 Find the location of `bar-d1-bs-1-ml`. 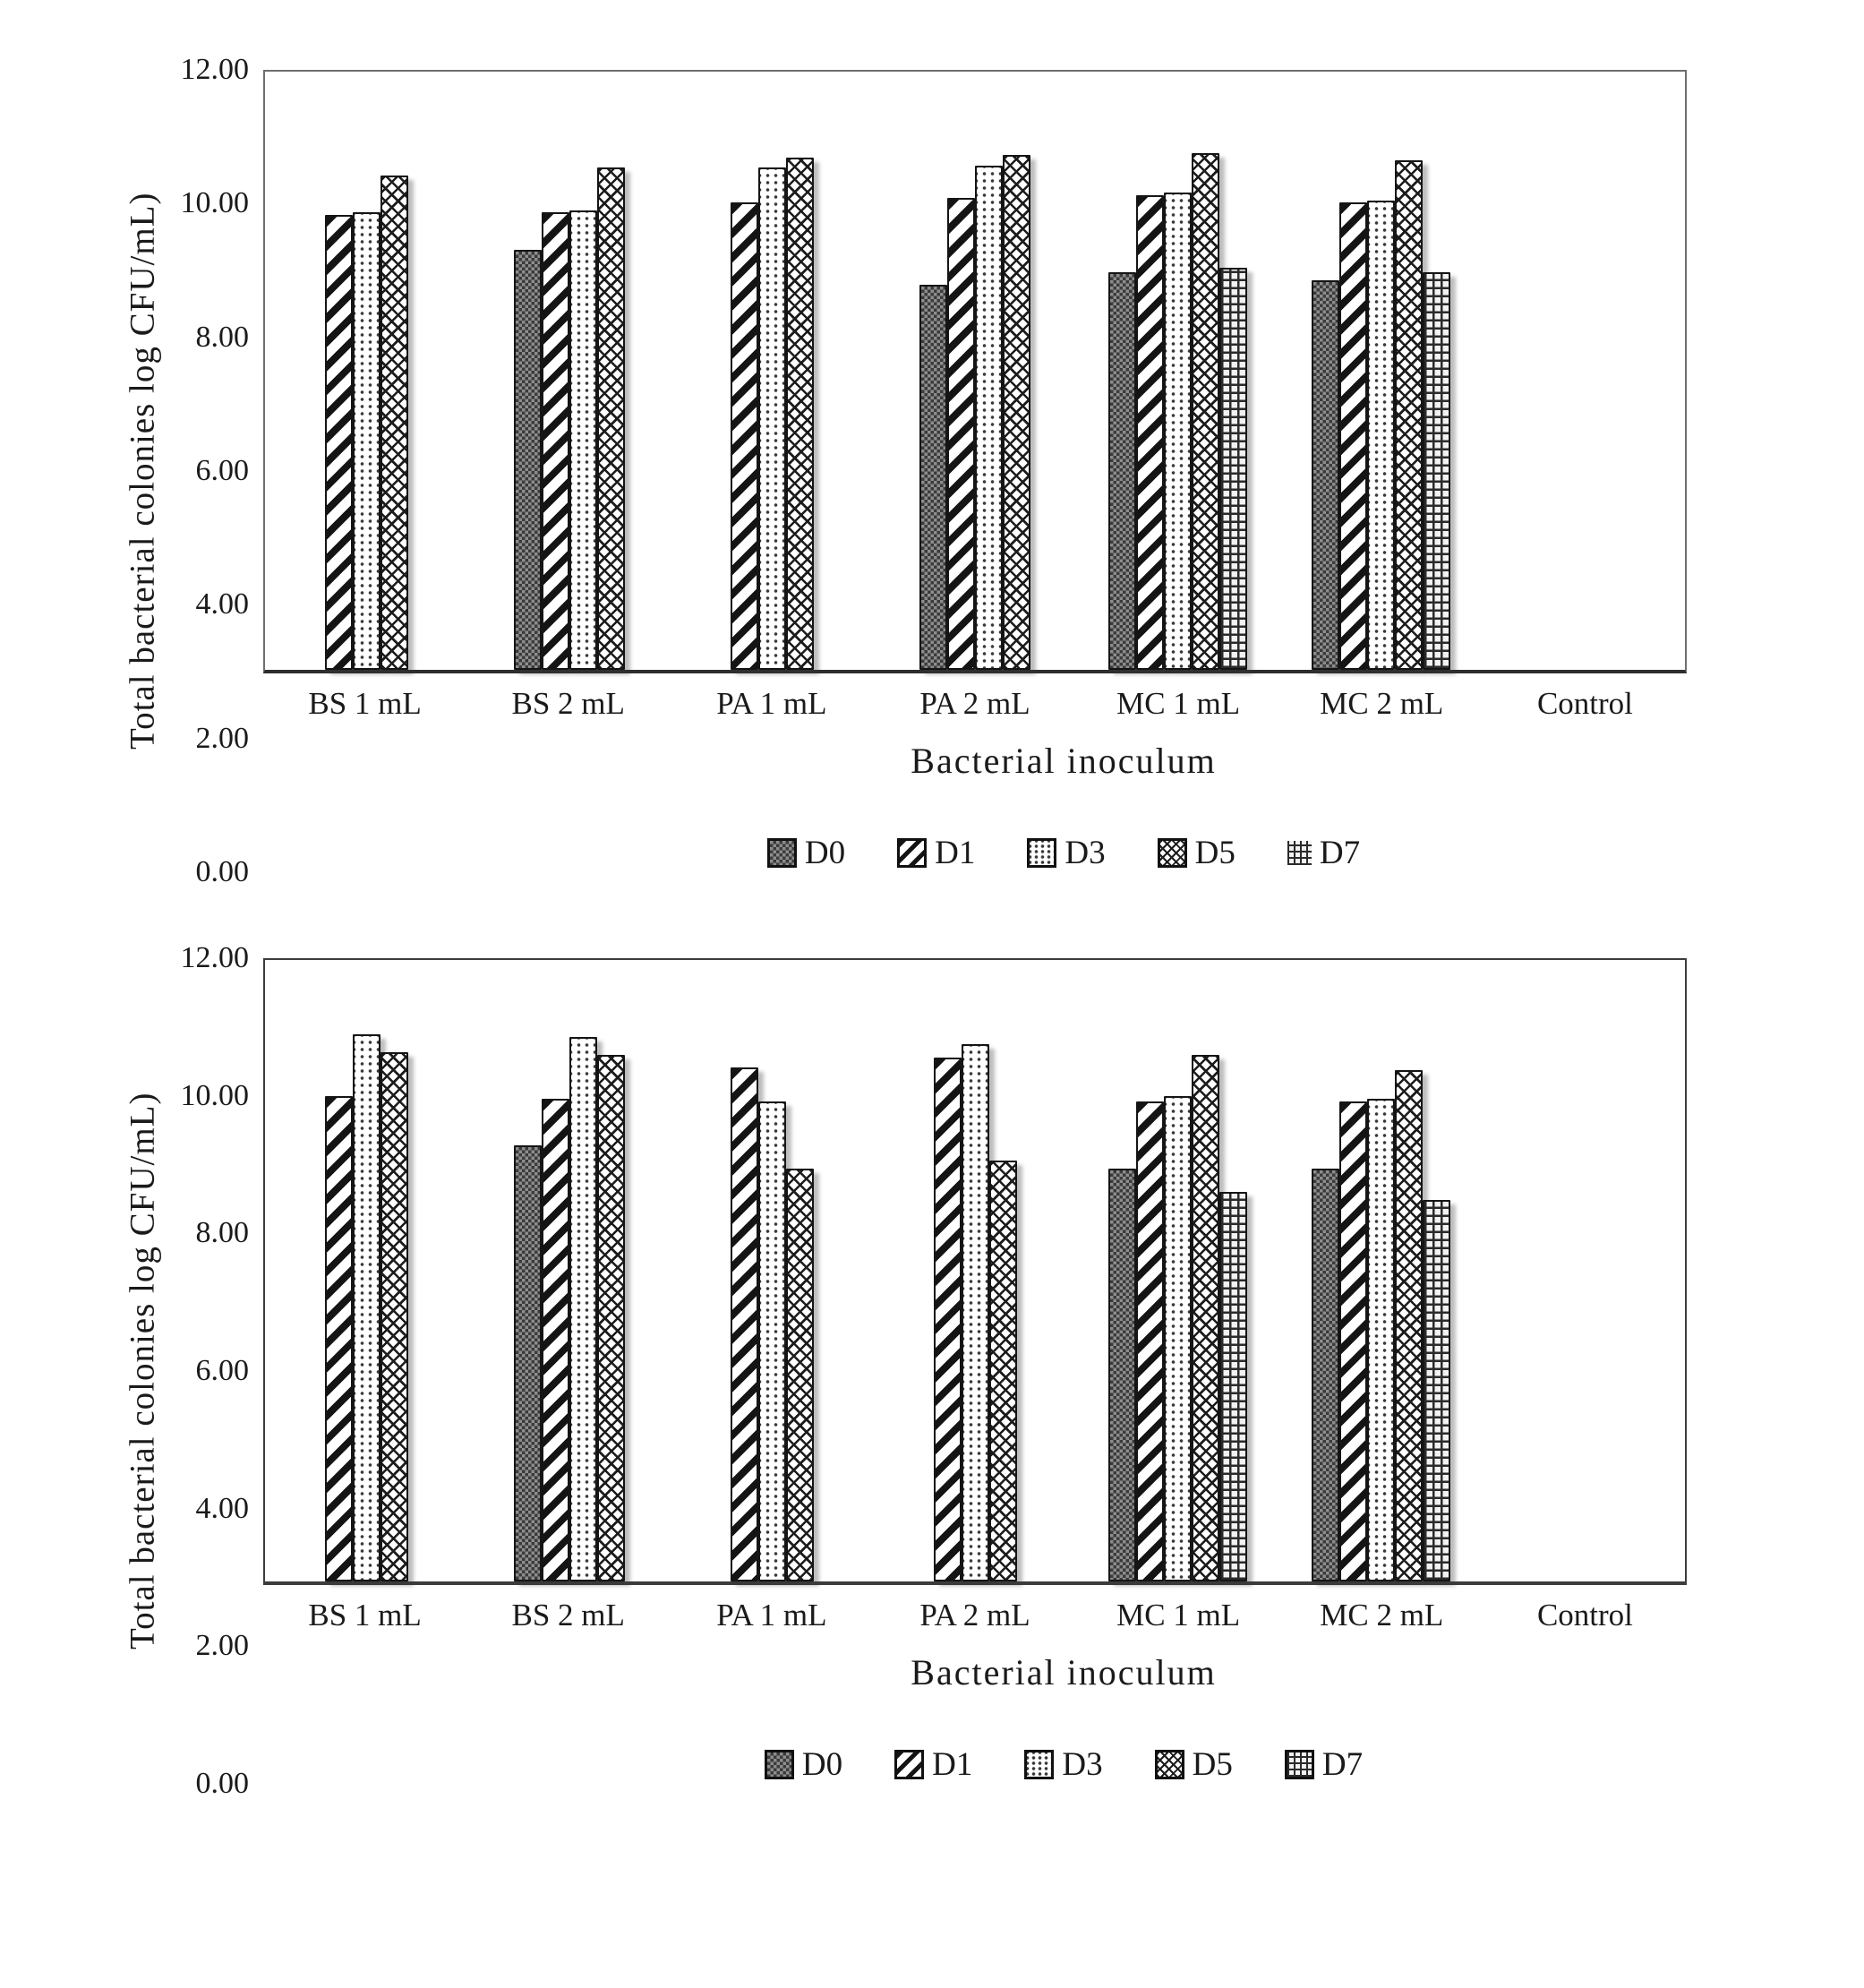

bar-d1-bs-1-ml is located at coordinates (338, 443).